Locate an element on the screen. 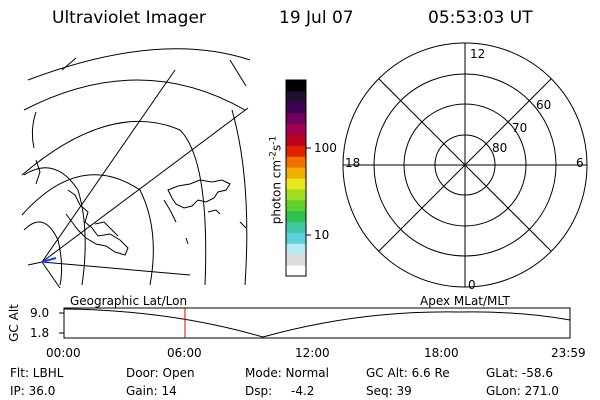  colorbar-units-exp: -1 is located at coordinates (273, 140).